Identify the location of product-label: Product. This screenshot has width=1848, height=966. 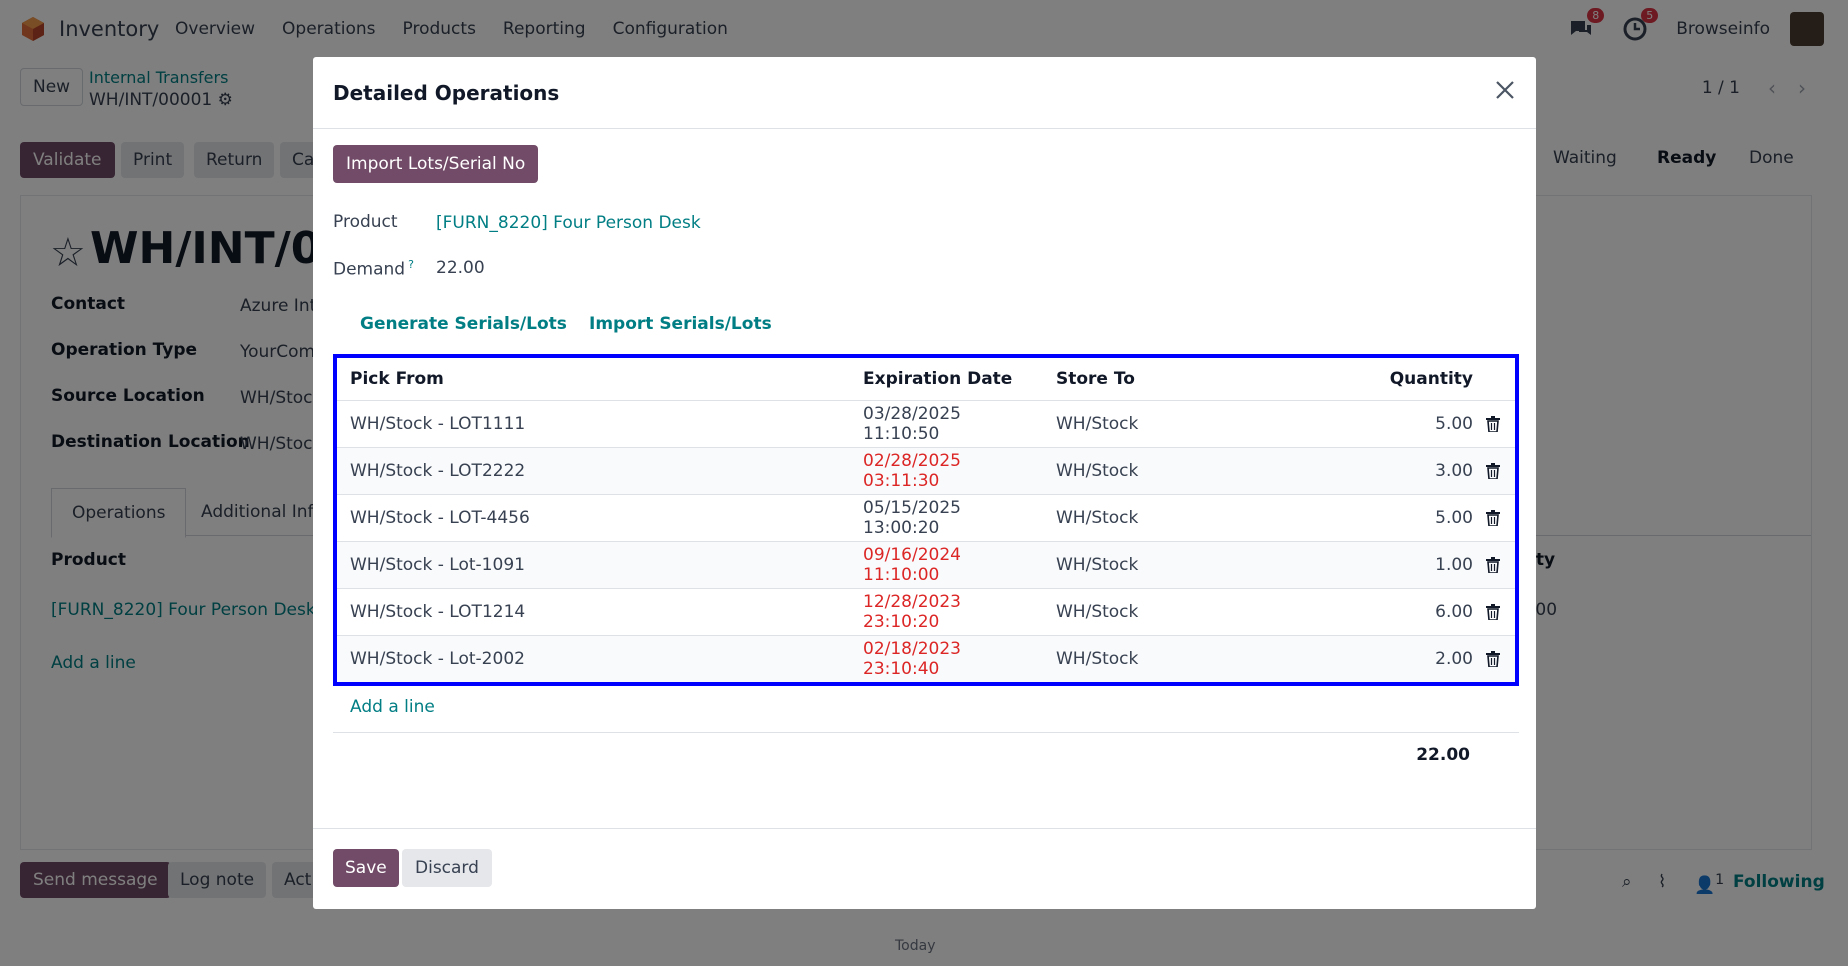
(365, 222).